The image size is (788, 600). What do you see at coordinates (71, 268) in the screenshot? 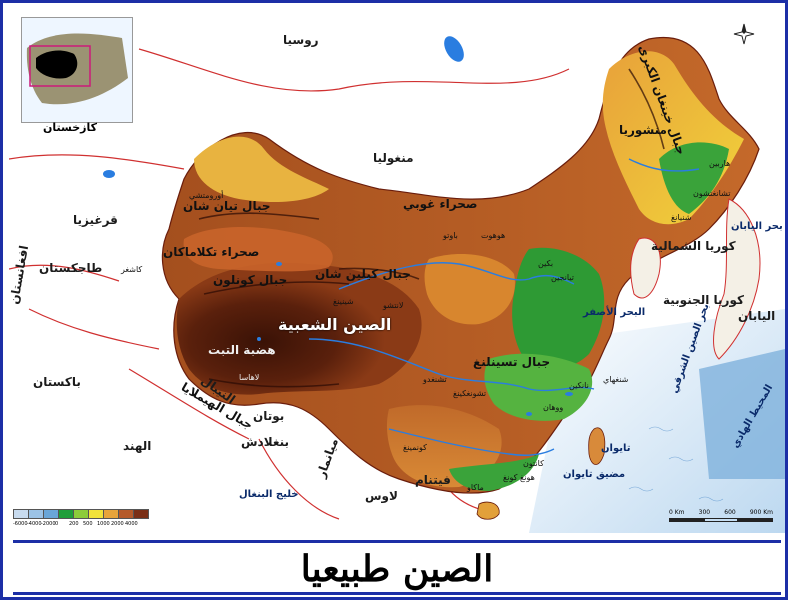
I see `label-tajikistan: طاجكستان` at bounding box center [71, 268].